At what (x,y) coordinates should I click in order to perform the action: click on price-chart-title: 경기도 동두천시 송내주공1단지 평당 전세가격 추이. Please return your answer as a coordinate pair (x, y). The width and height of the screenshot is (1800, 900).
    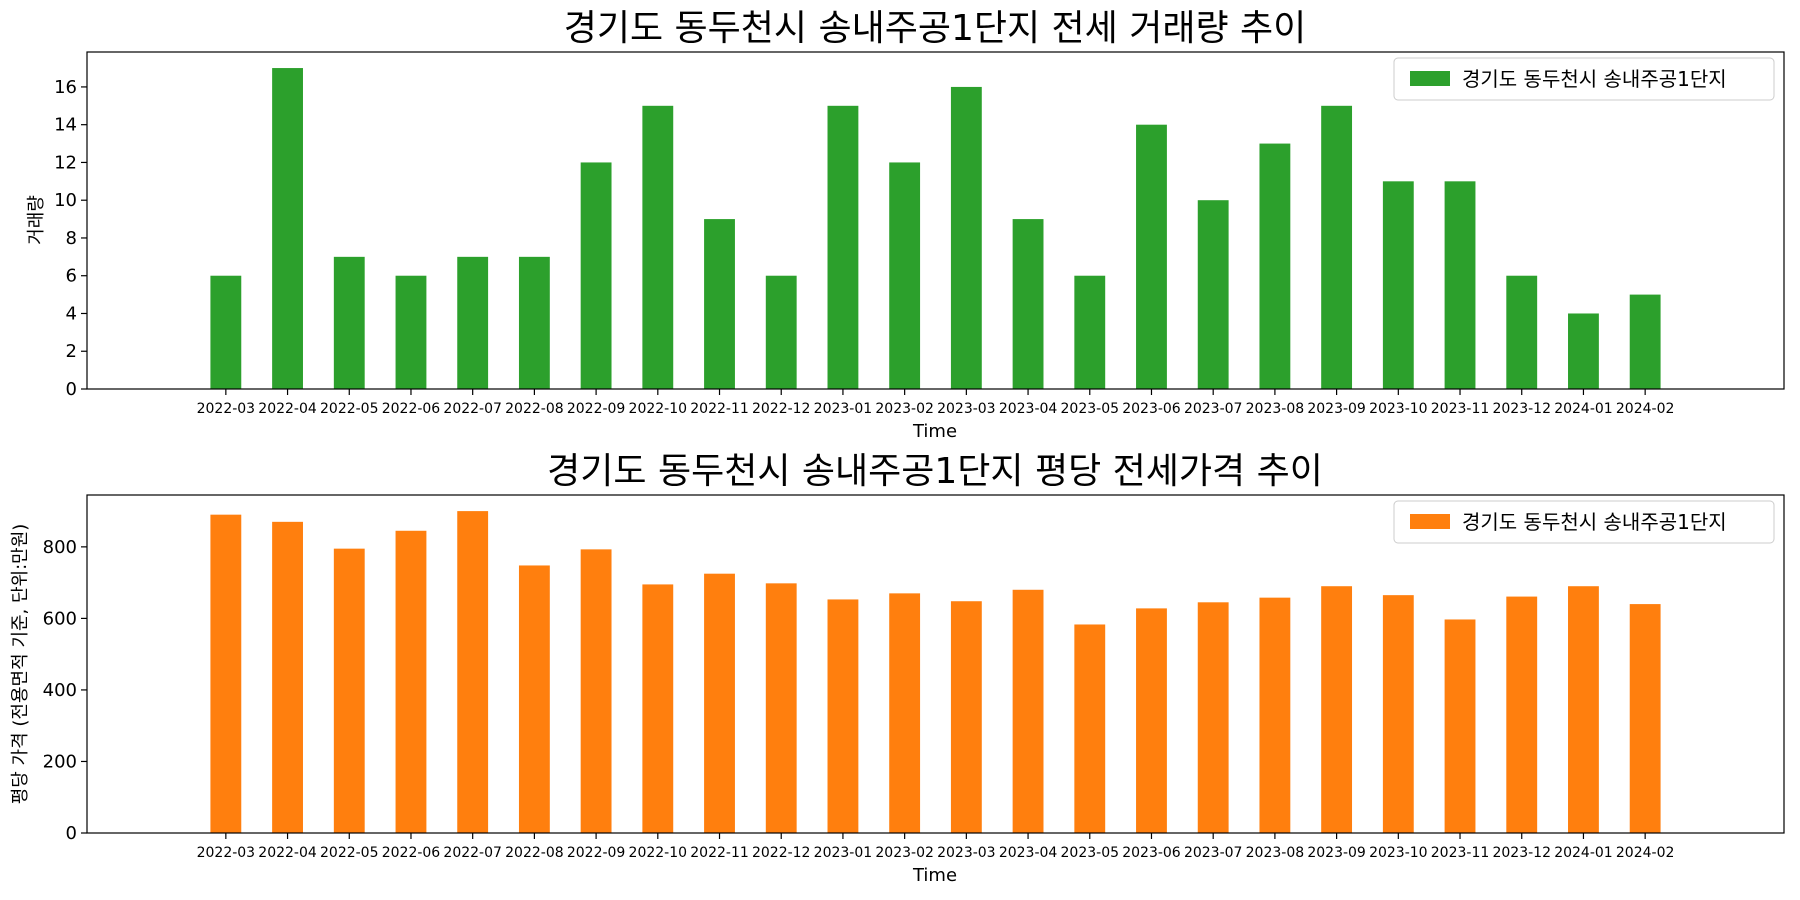
    Looking at the image, I should click on (935, 471).